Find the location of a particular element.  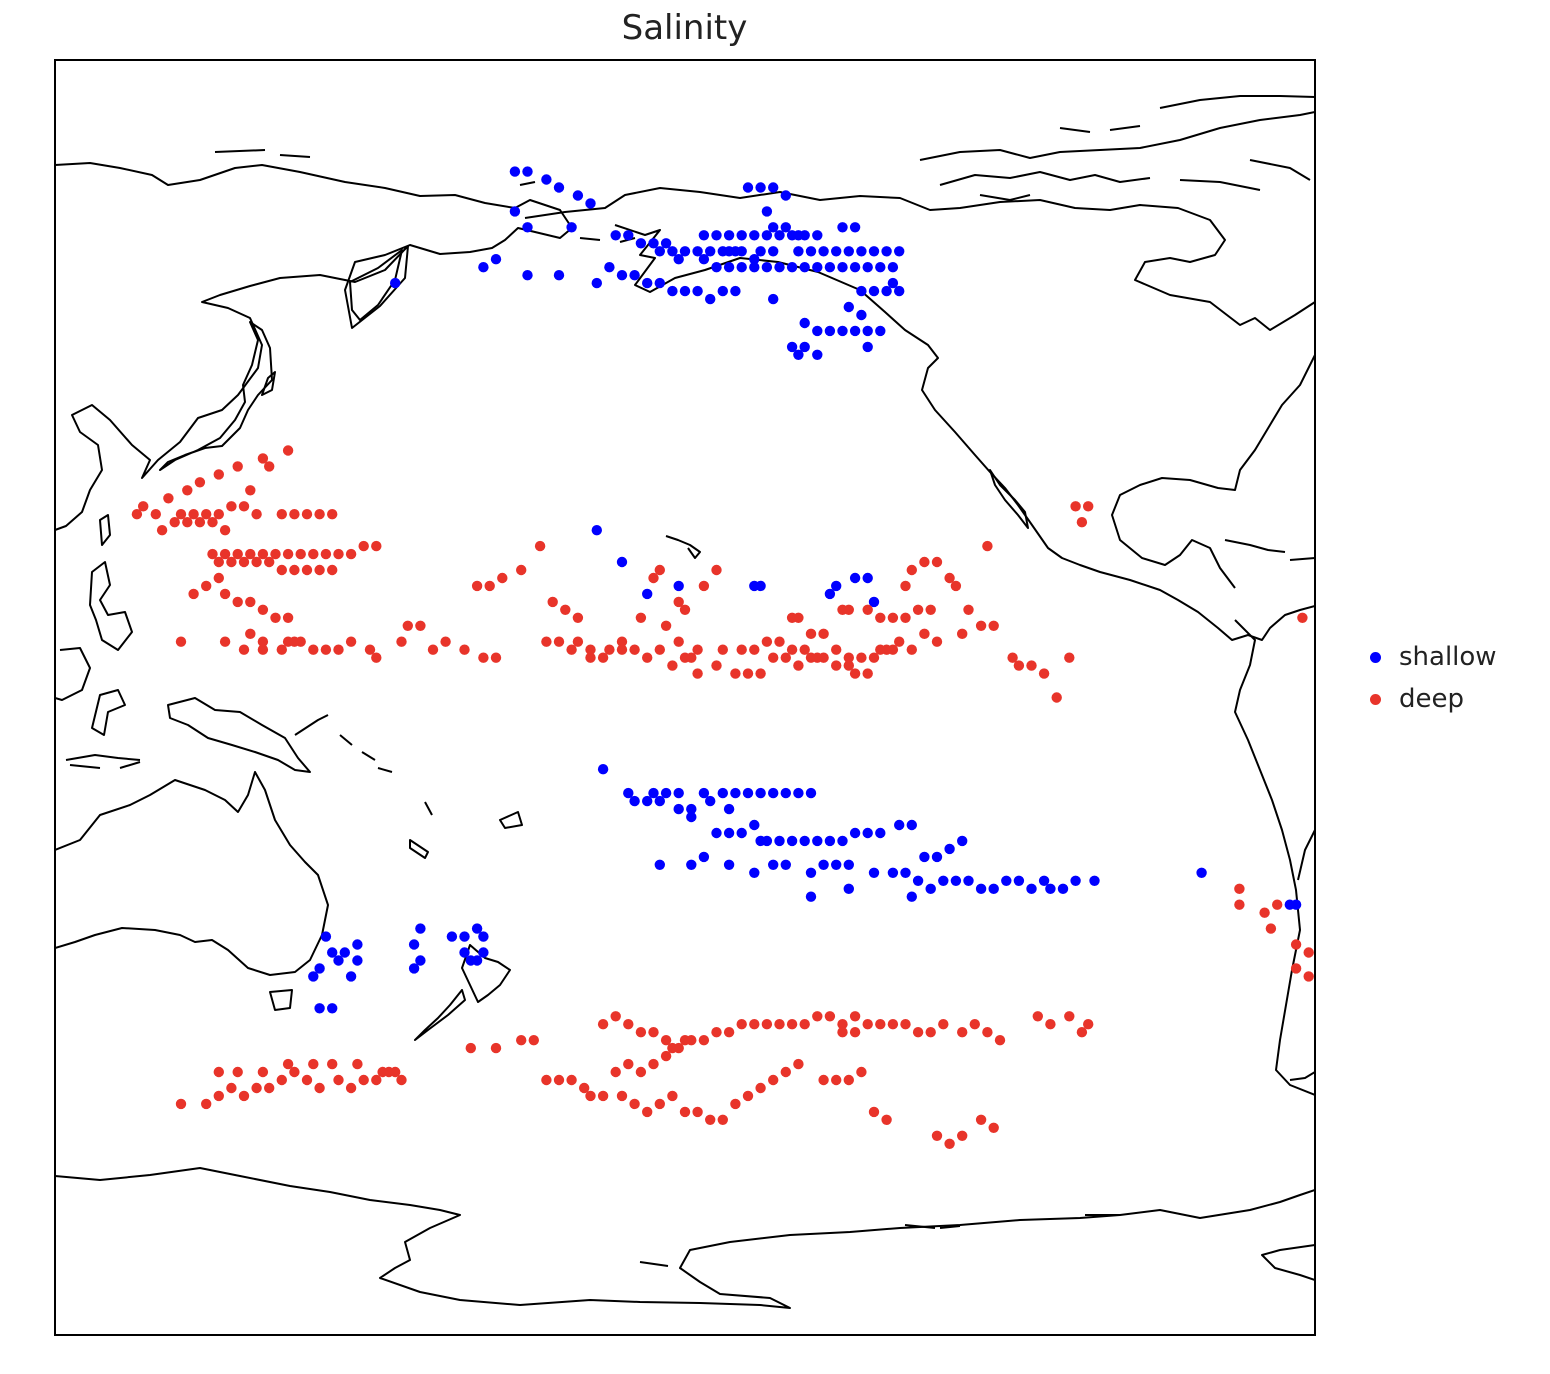

coastline-tasmania is located at coordinates (281, 1000).